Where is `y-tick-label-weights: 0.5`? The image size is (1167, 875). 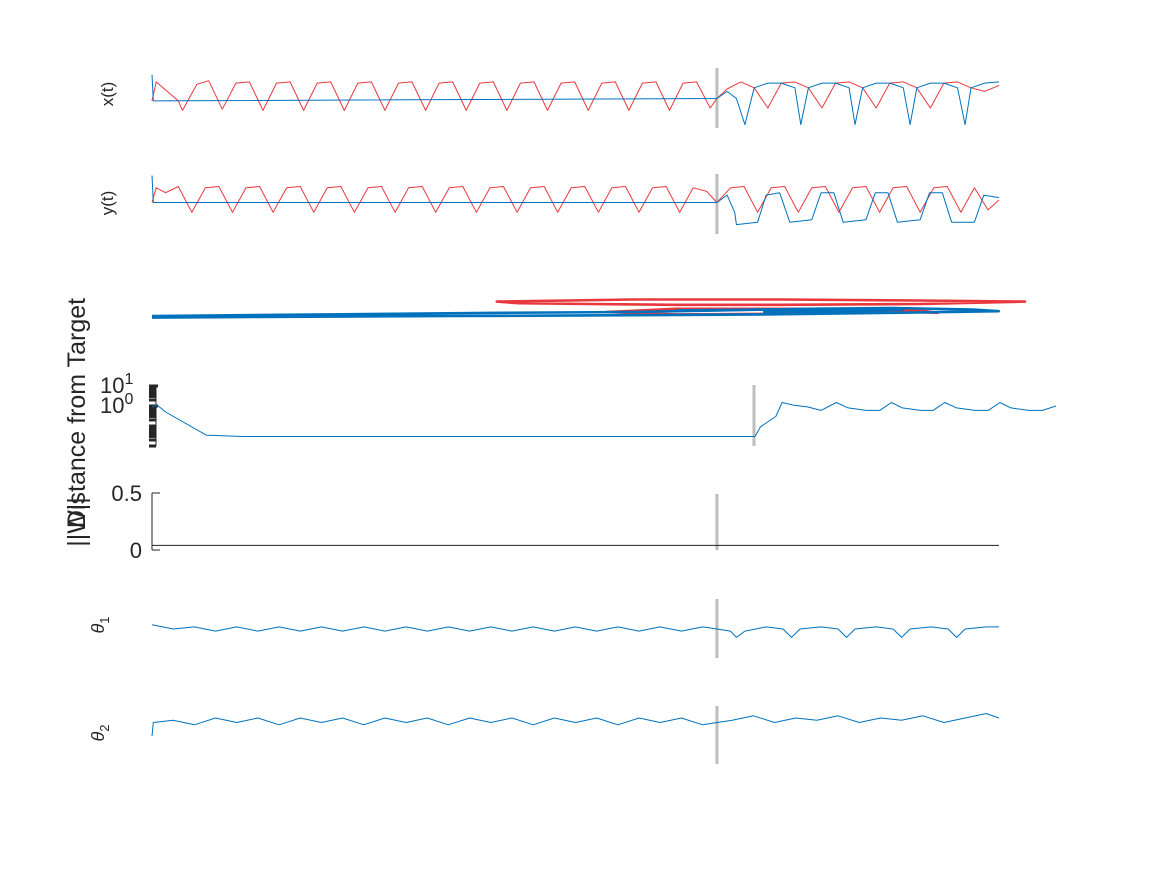
y-tick-label-weights: 0.5 is located at coordinates (126, 493).